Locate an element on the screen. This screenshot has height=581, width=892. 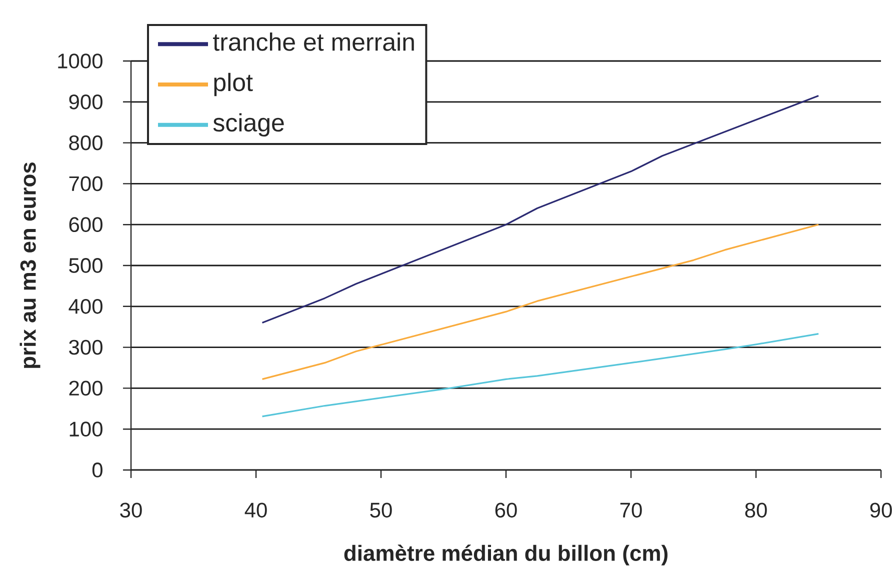
x-tick-label: 90 is located at coordinates (881, 510).